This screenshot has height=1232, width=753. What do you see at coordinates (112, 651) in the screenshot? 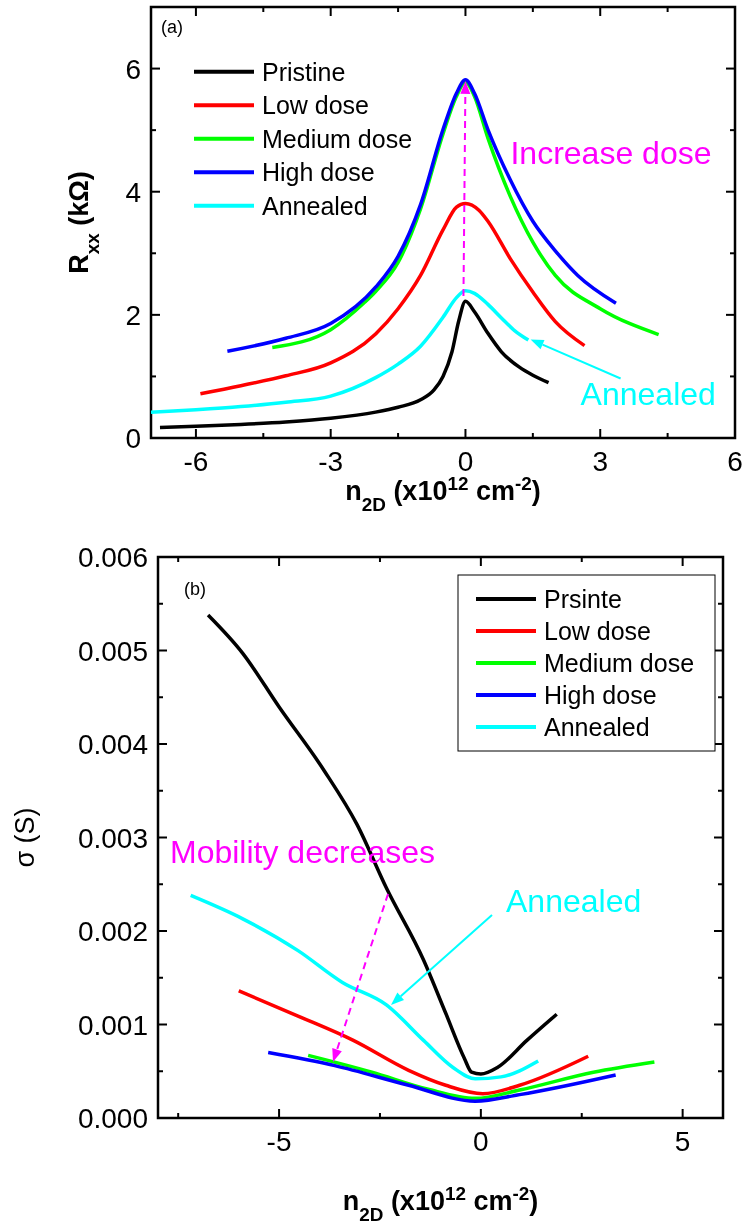
I see `y-tick-label: 0.005` at bounding box center [112, 651].